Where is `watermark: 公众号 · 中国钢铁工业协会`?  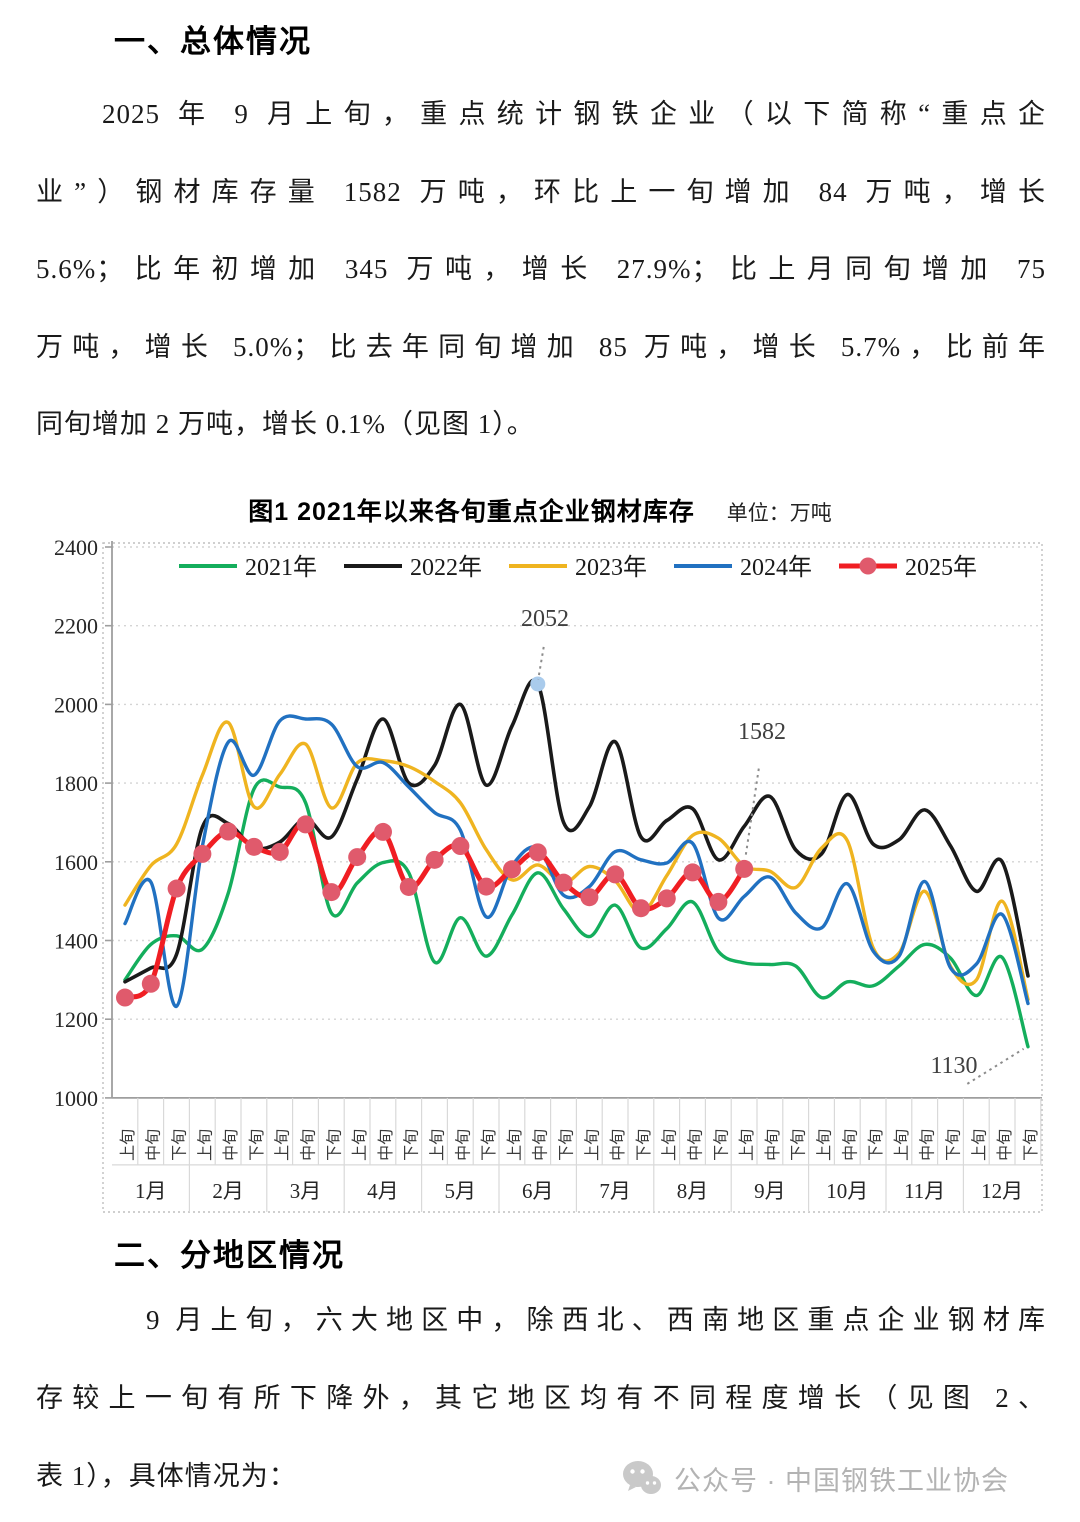
watermark: 公众号 · 中国钢铁工业协会 is located at coordinates (814, 1478).